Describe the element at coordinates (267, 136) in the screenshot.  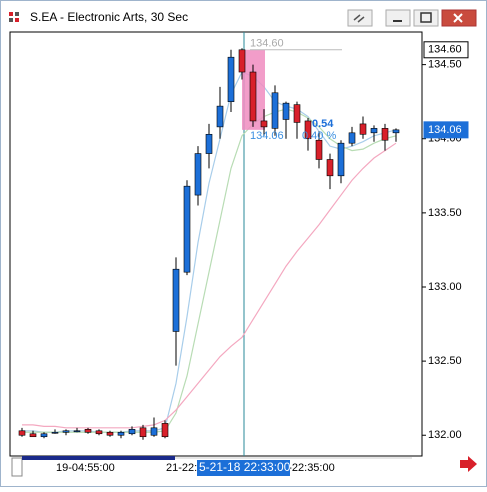
I see `measure-bottom-label: 134.06` at that location.